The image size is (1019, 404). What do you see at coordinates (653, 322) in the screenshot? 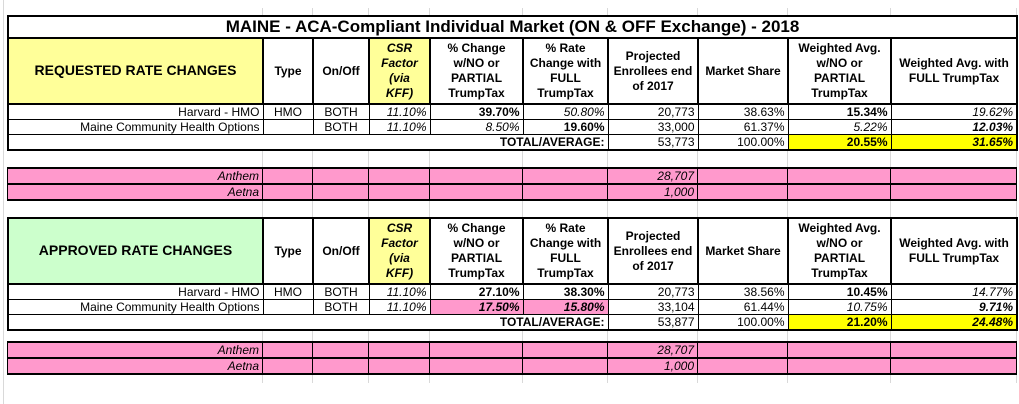
I see `total-enrollees-cell: 53,877` at bounding box center [653, 322].